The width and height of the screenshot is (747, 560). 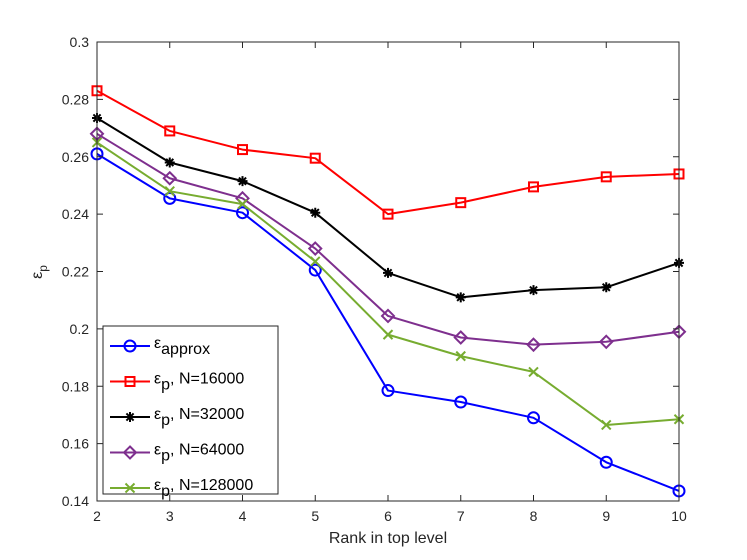 I want to click on legend-entry: εp, N=128000, so click(x=181, y=488).